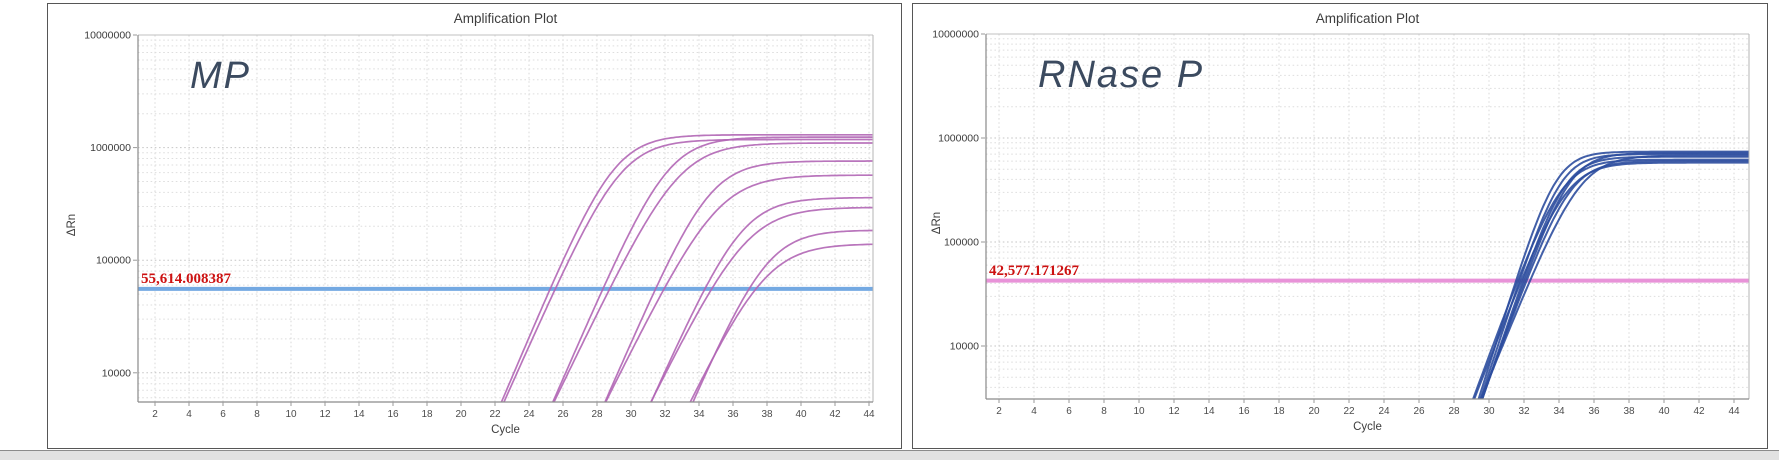  I want to click on target-label-mp: MP, so click(220, 76).